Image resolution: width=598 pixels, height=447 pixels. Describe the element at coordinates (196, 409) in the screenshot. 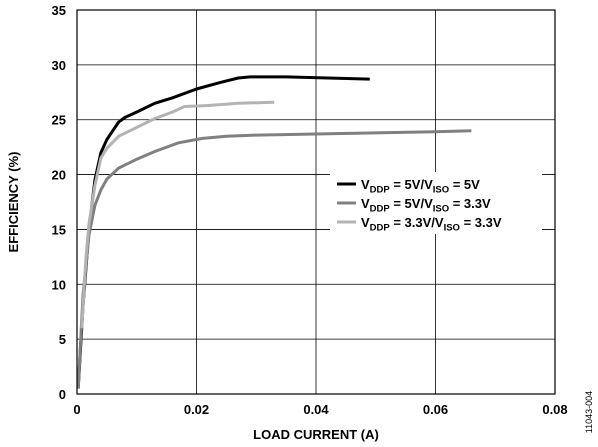

I see `x-tick-label: 0.02` at that location.